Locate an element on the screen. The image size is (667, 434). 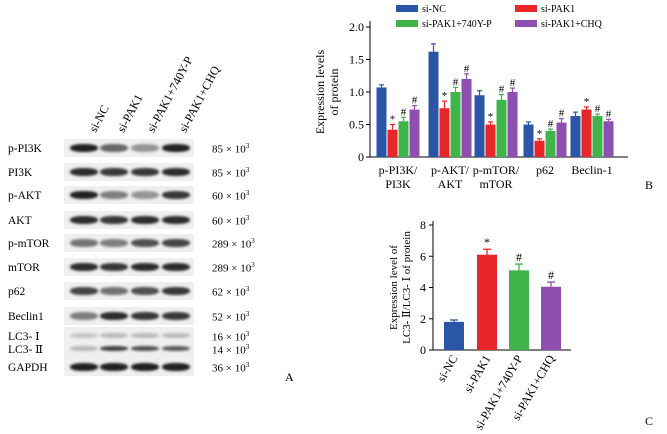
molecular-weight-label: 62 × 103 is located at coordinates (231, 292).